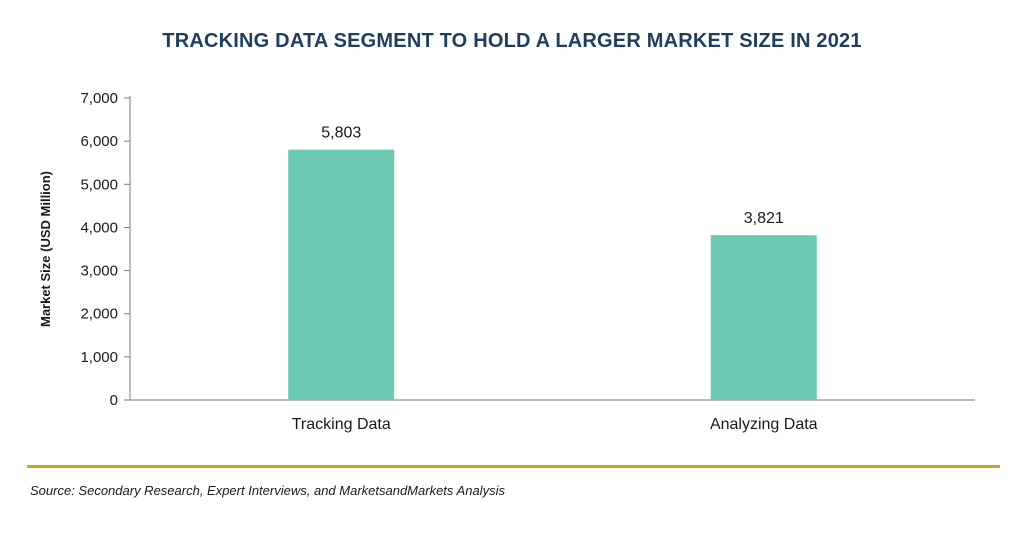 Image resolution: width=1024 pixels, height=536 pixels. Describe the element at coordinates (45, 249) in the screenshot. I see `y-axis-label: Market Size (USD Million)` at that location.